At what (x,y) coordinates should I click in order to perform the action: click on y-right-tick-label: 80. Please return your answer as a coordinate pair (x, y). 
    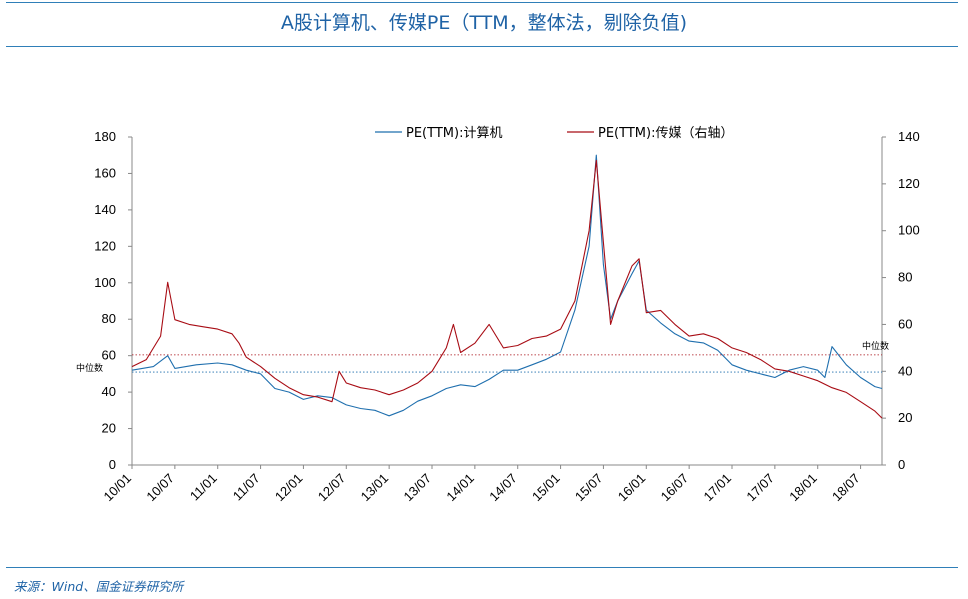
    Looking at the image, I should click on (905, 277).